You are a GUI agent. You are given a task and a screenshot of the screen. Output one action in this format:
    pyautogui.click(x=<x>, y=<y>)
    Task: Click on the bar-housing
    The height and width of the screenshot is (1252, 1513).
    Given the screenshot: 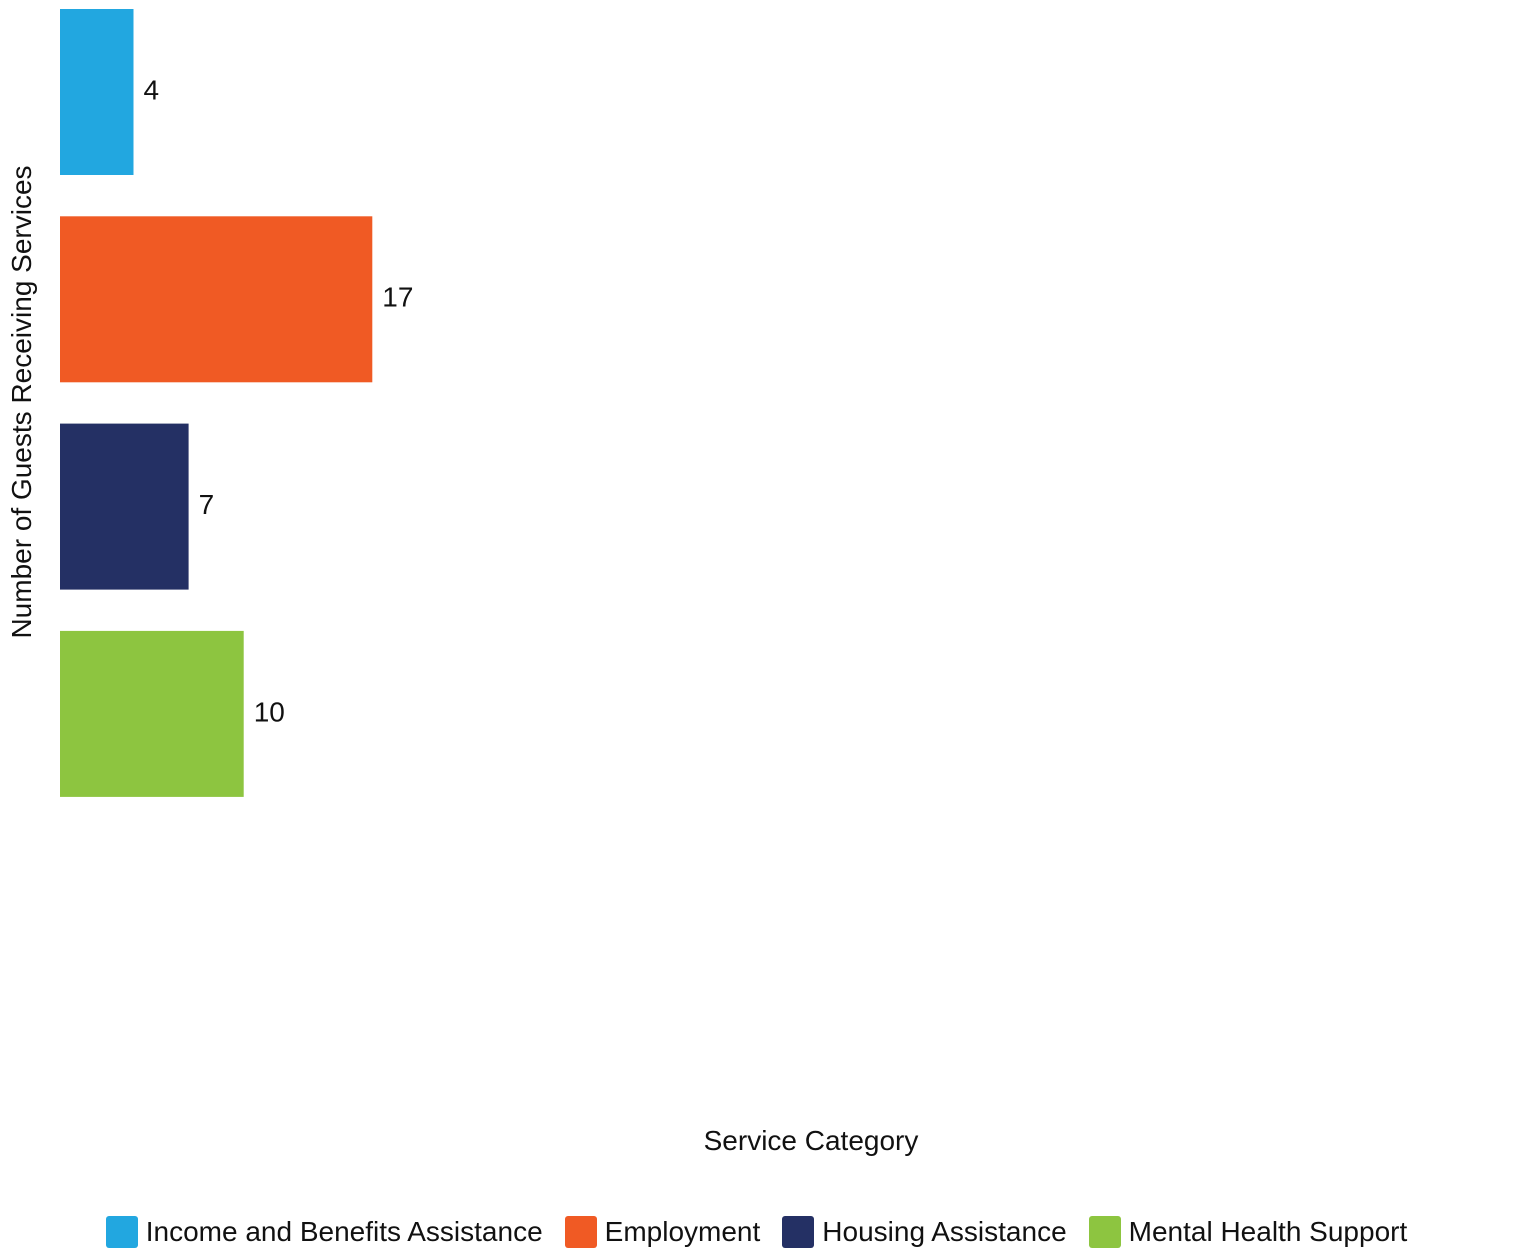 What is the action you would take?
    pyautogui.click(x=124, y=506)
    